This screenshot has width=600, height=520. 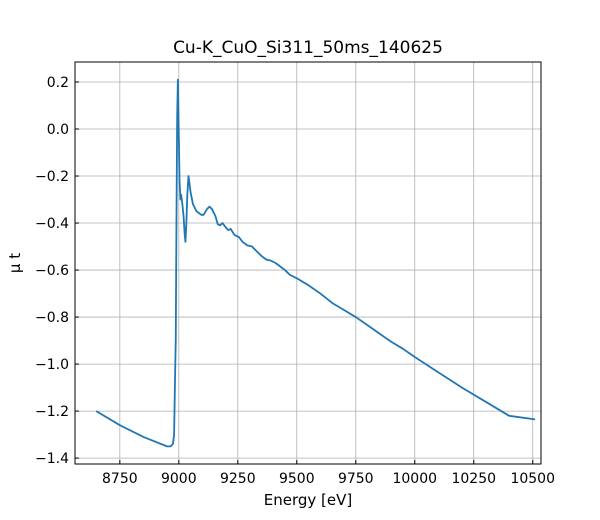 What do you see at coordinates (52, 412) in the screenshot?
I see `y-tick-label: −1.2` at bounding box center [52, 412].